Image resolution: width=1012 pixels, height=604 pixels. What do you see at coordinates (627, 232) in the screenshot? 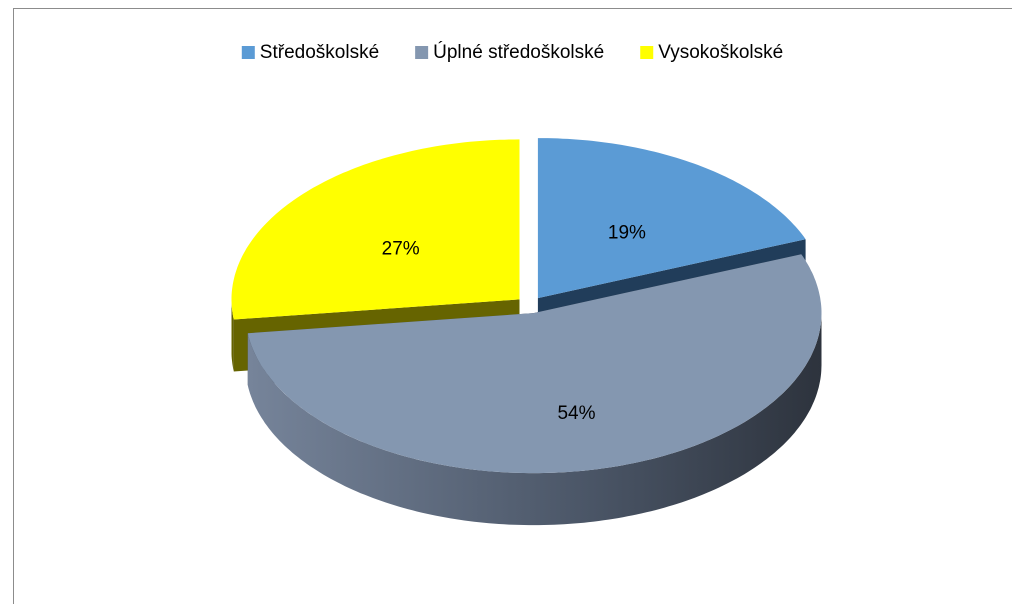
I see `data-label: 19%` at bounding box center [627, 232].